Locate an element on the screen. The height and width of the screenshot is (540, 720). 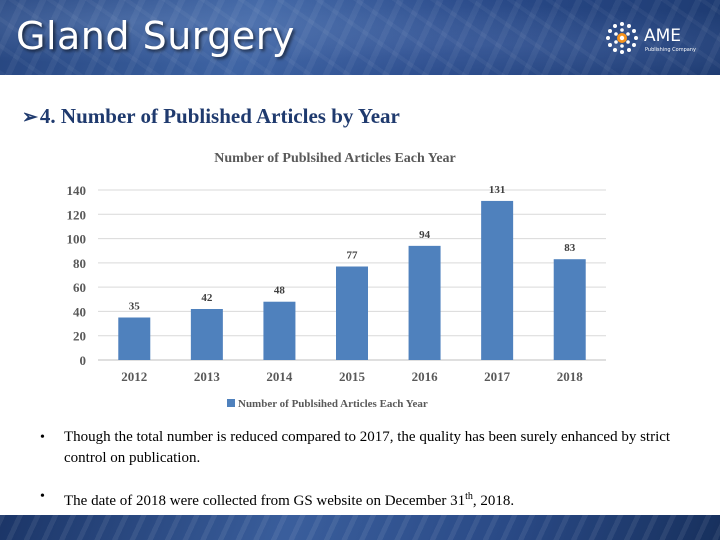
x-tick-label: 2012 is located at coordinates (134, 376).